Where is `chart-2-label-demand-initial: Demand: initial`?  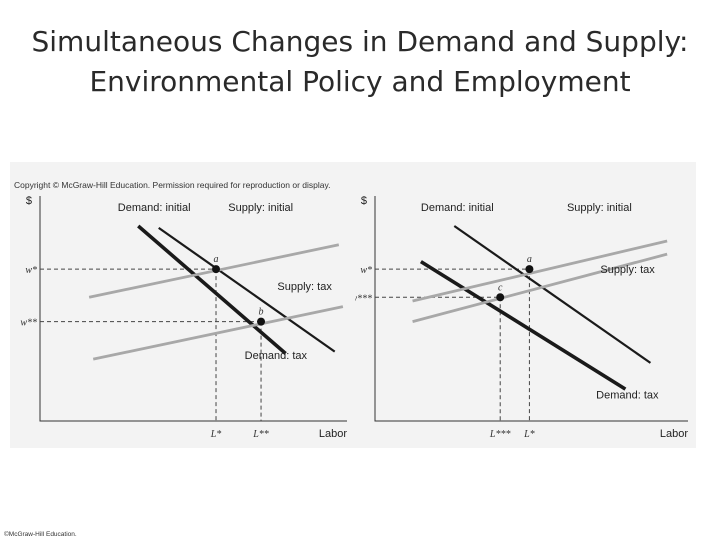
chart-2-label-demand-initial: Demand: initial is located at coordinates (457, 208).